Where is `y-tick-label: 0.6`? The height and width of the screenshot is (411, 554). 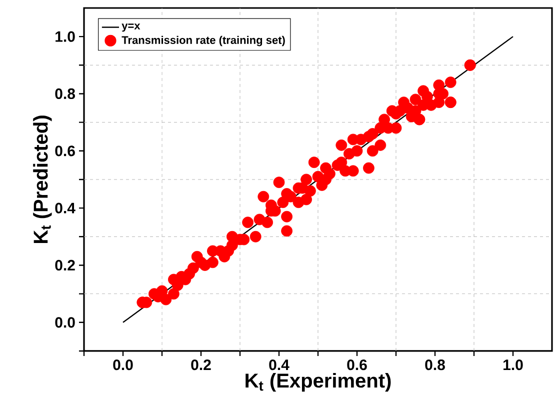
y-tick-label: 0.6 is located at coordinates (65, 151).